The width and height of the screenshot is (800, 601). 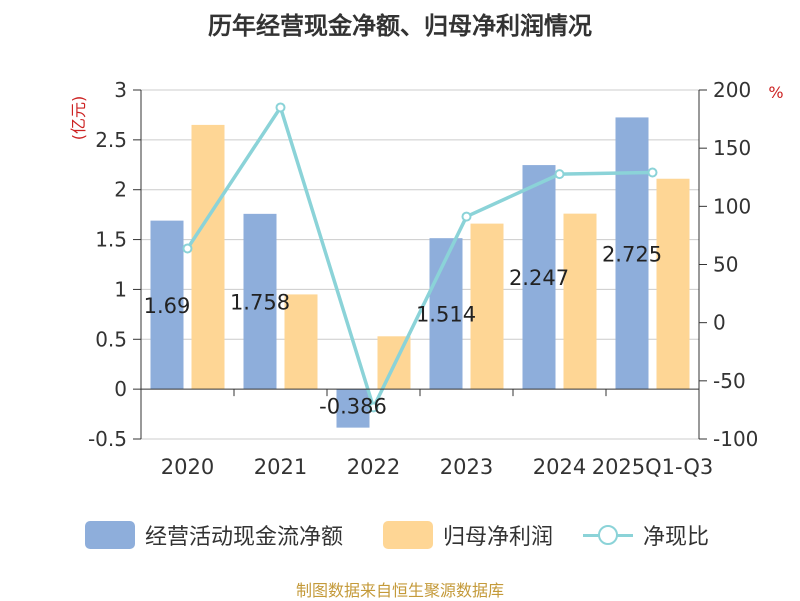 I want to click on legend-label-ratio: 净现比, so click(x=676, y=537).